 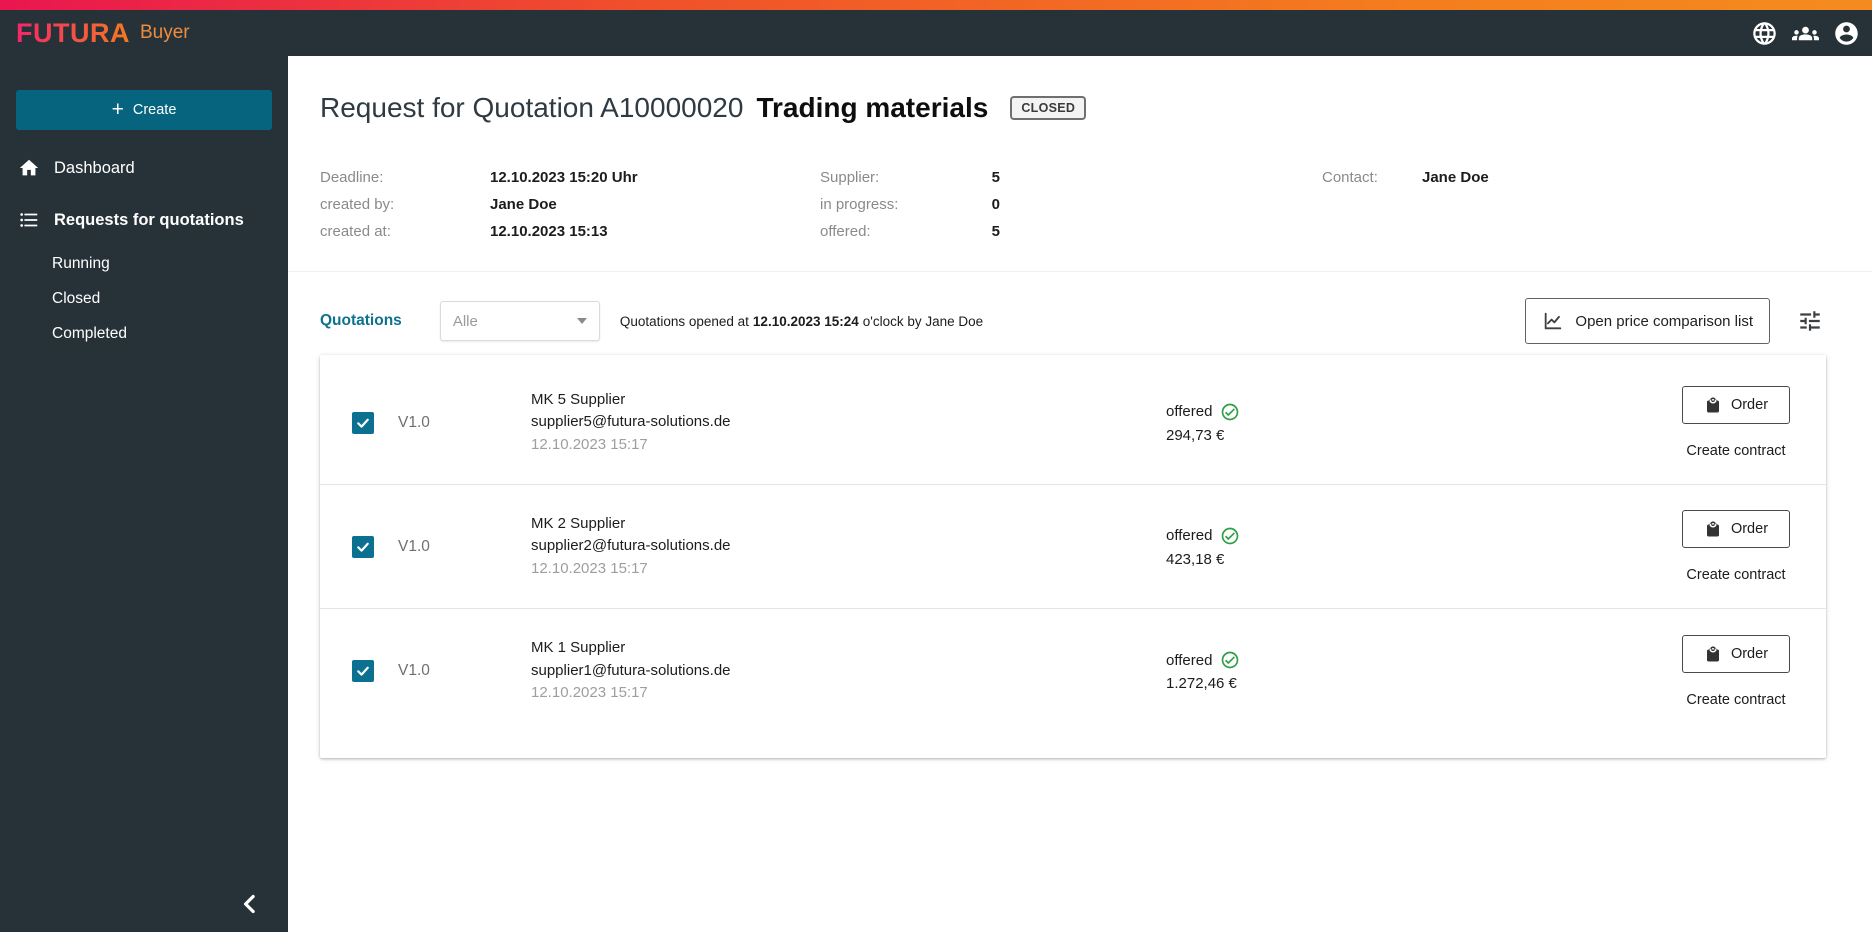 I want to click on offer-status: offered 294,73 €, so click(x=1203, y=423).